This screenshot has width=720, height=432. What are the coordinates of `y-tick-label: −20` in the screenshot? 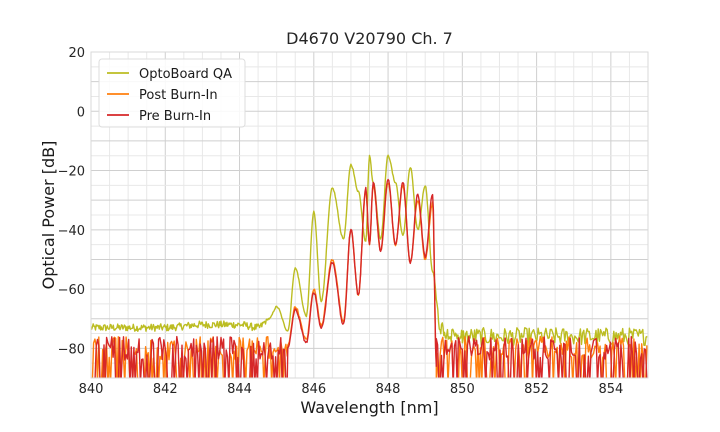 It's located at (71, 172).